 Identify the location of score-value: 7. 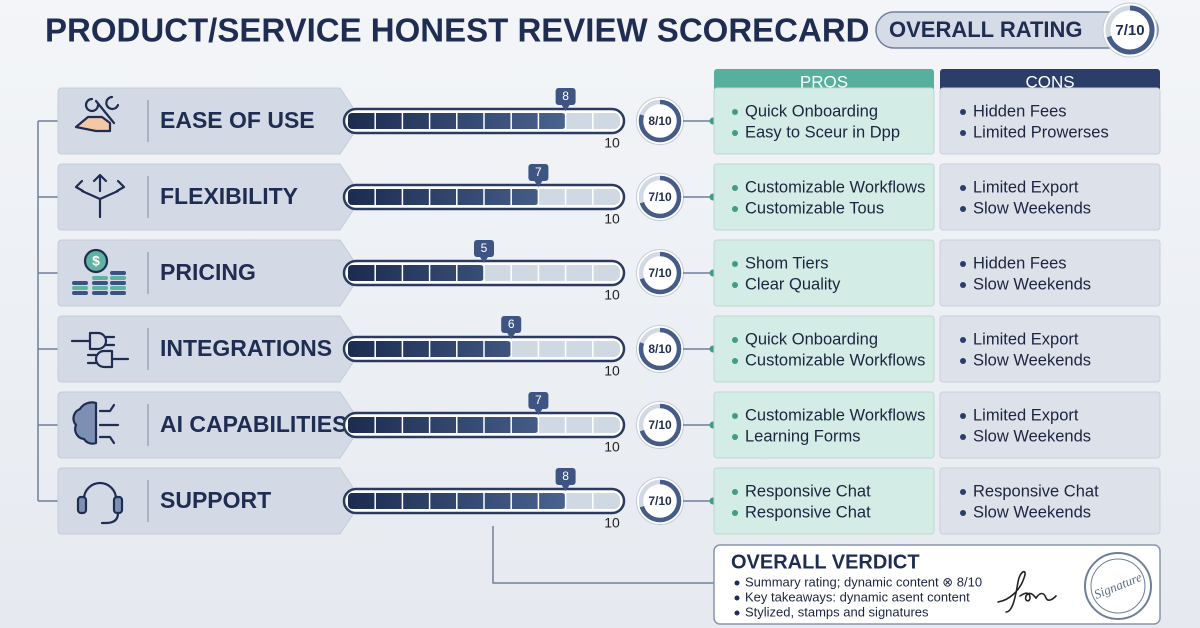
(538, 400).